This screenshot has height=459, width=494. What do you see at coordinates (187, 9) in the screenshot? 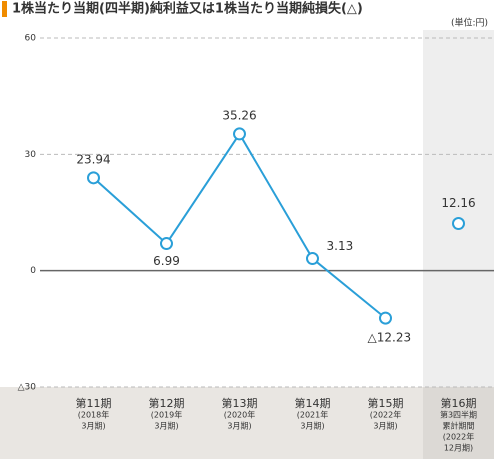
I see `chart-title: 1株当たり当期(四半期)純利益又は1株当たり当期純損失(△)` at bounding box center [187, 9].